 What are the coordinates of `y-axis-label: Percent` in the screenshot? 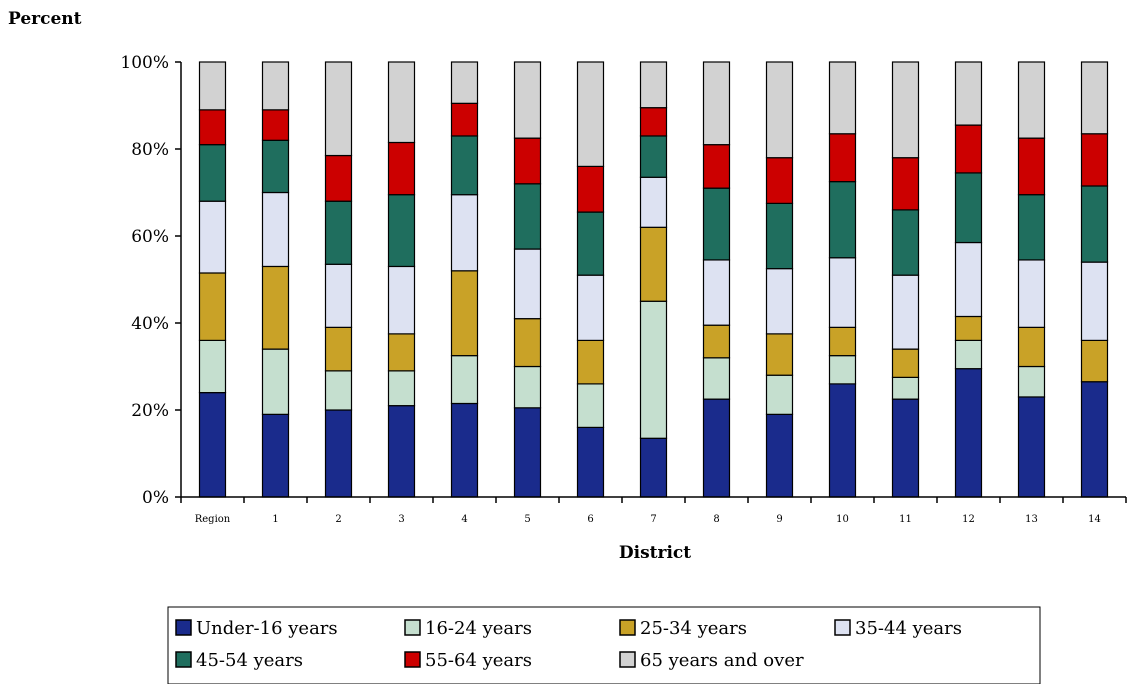 It's located at (45, 19).